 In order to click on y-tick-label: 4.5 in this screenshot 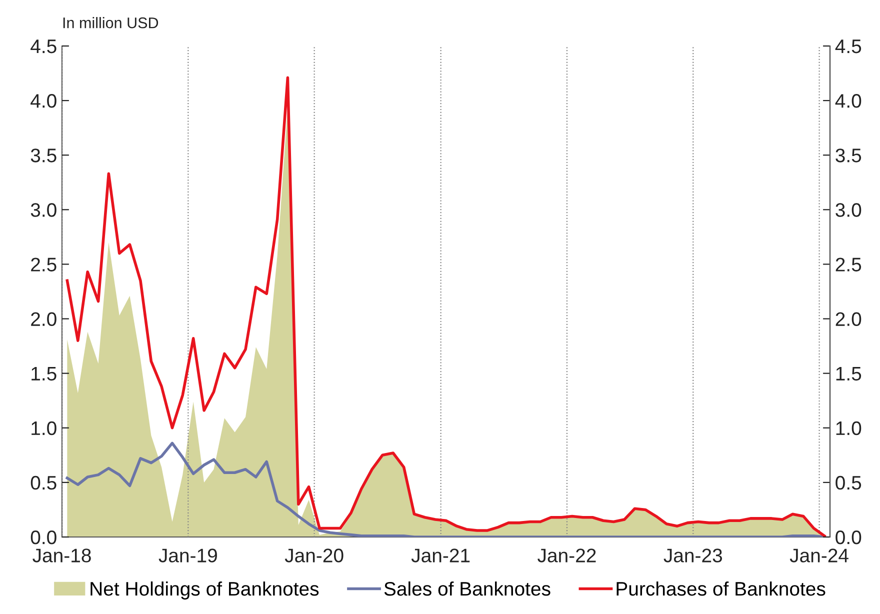, I will do `click(43, 47)`.